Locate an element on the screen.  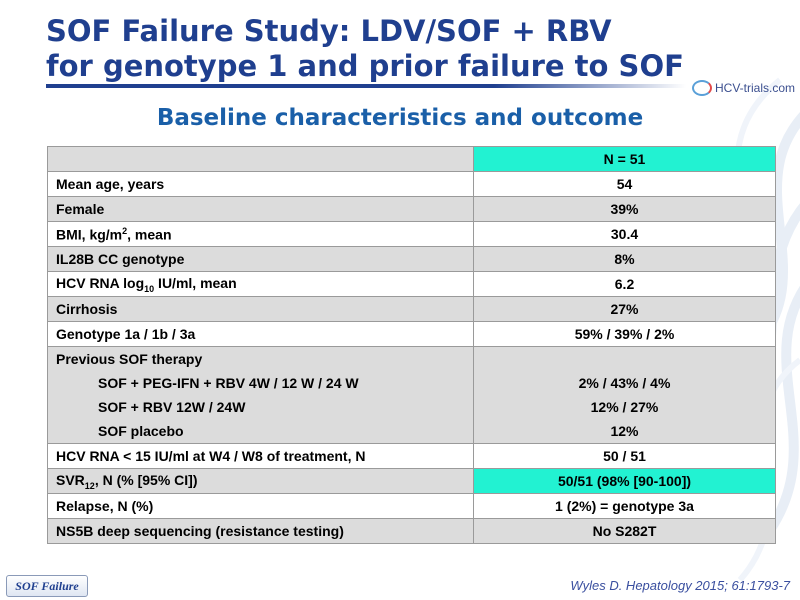
table-row: Relapse, N (%) 1 (2%) = genotype 3a is located at coordinates (411, 506).